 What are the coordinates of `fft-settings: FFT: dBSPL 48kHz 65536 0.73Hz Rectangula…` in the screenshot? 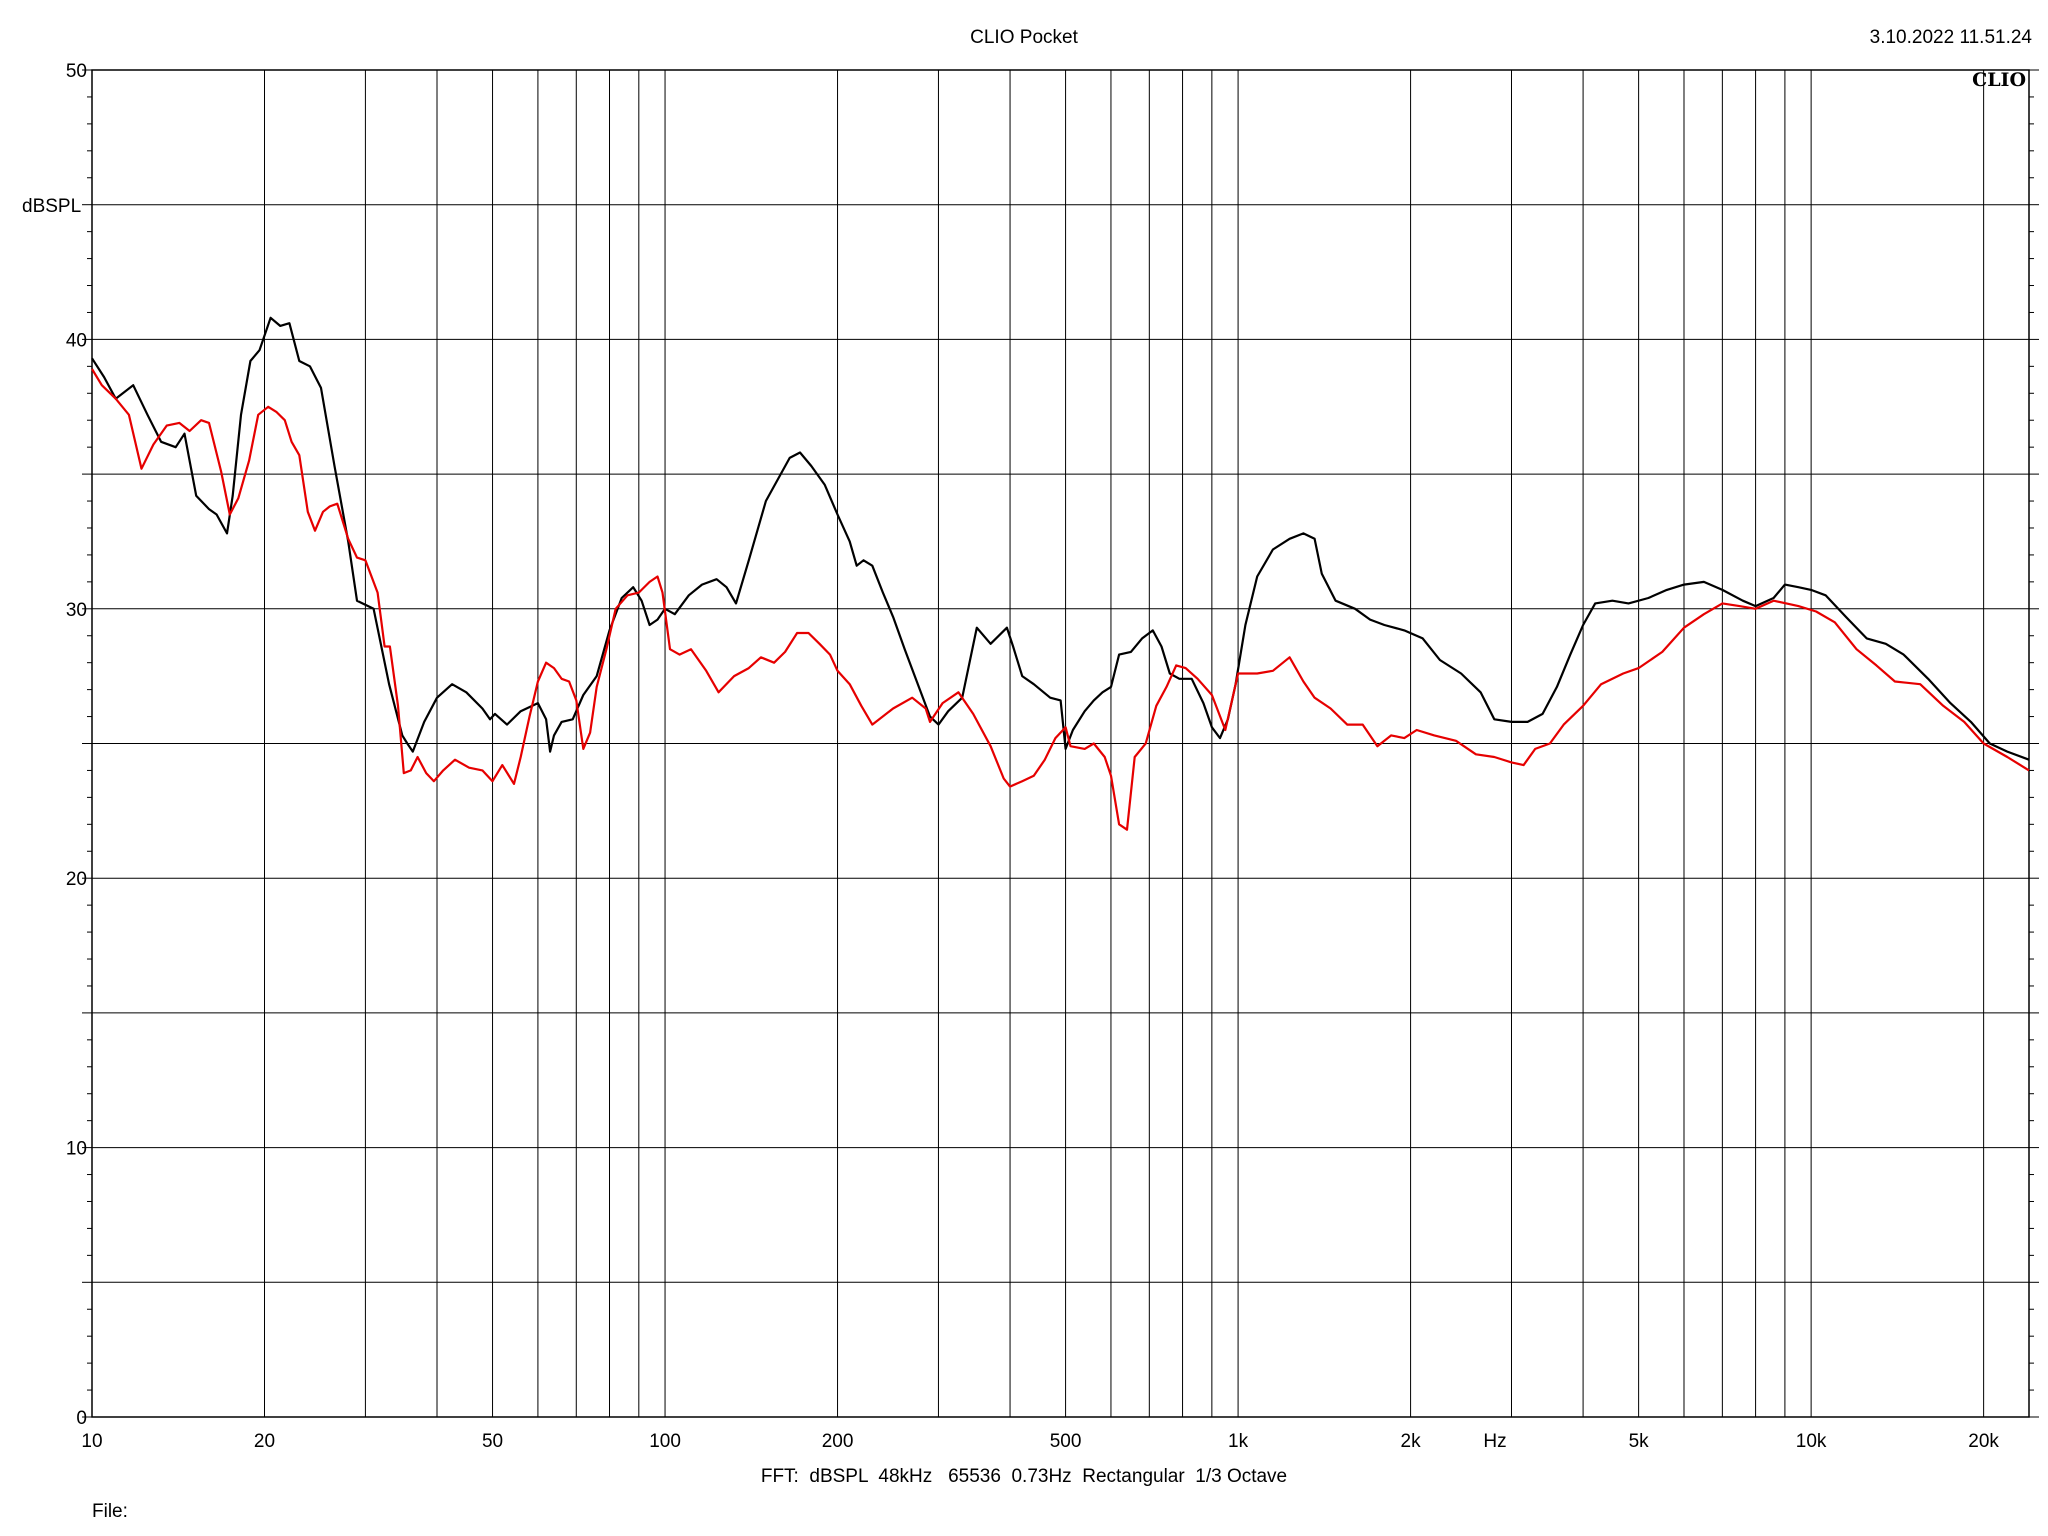 It's located at (1024, 1476).